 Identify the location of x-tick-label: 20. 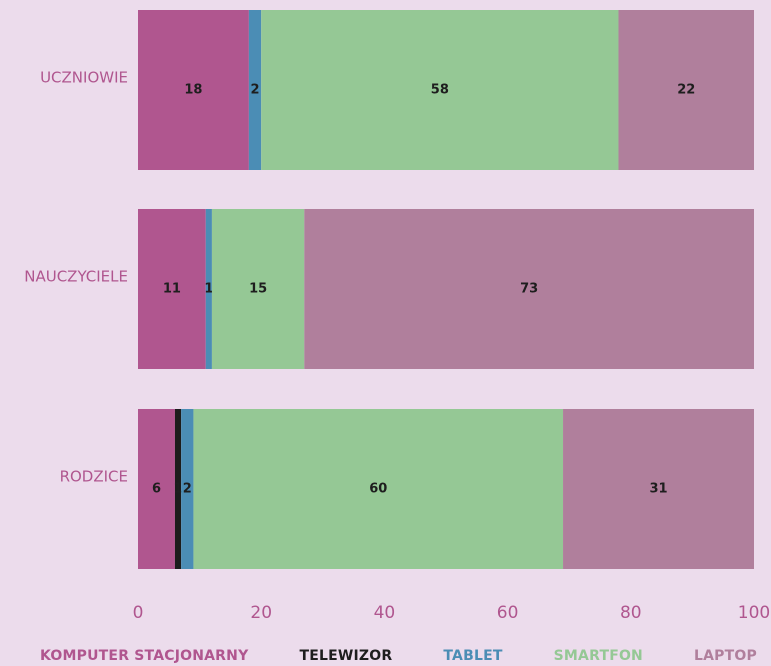
(261, 611).